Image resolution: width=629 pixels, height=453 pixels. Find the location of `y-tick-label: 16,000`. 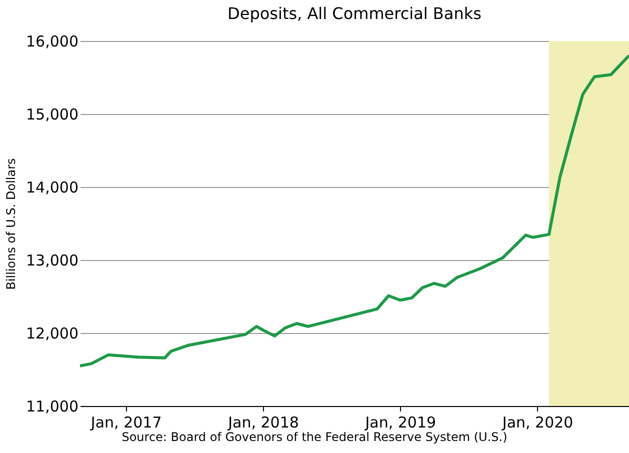

y-tick-label: 16,000 is located at coordinates (52, 41).